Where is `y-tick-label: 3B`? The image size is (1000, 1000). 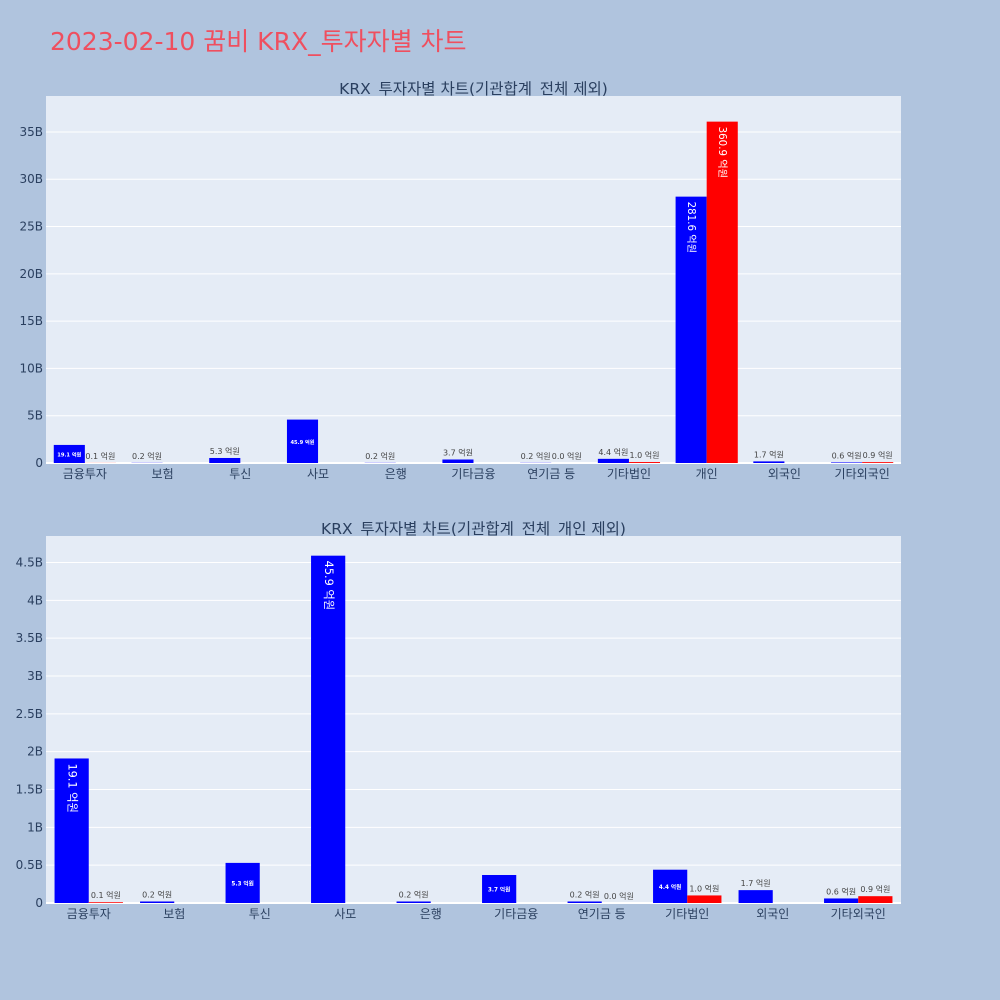 y-tick-label: 3B is located at coordinates (35, 676).